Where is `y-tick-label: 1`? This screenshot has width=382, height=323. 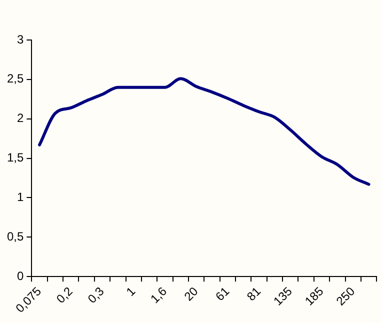 y-tick-label: 1 is located at coordinates (20, 197).